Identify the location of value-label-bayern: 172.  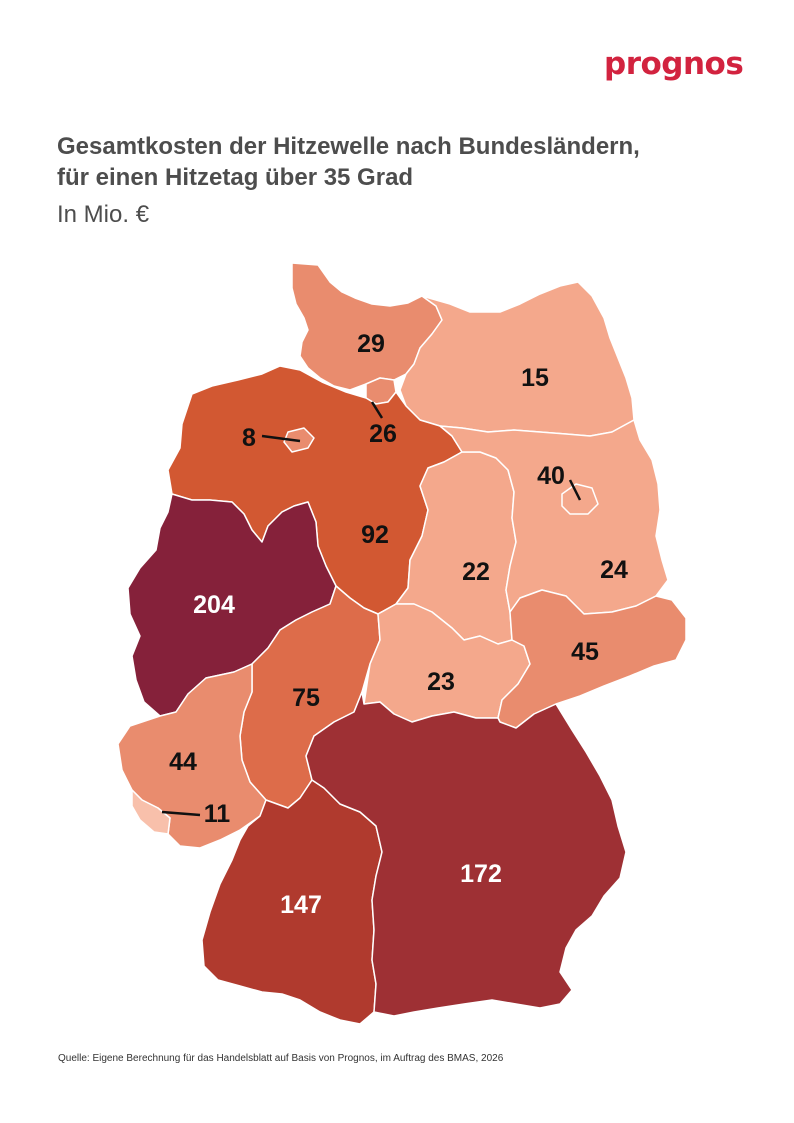
(481, 874).